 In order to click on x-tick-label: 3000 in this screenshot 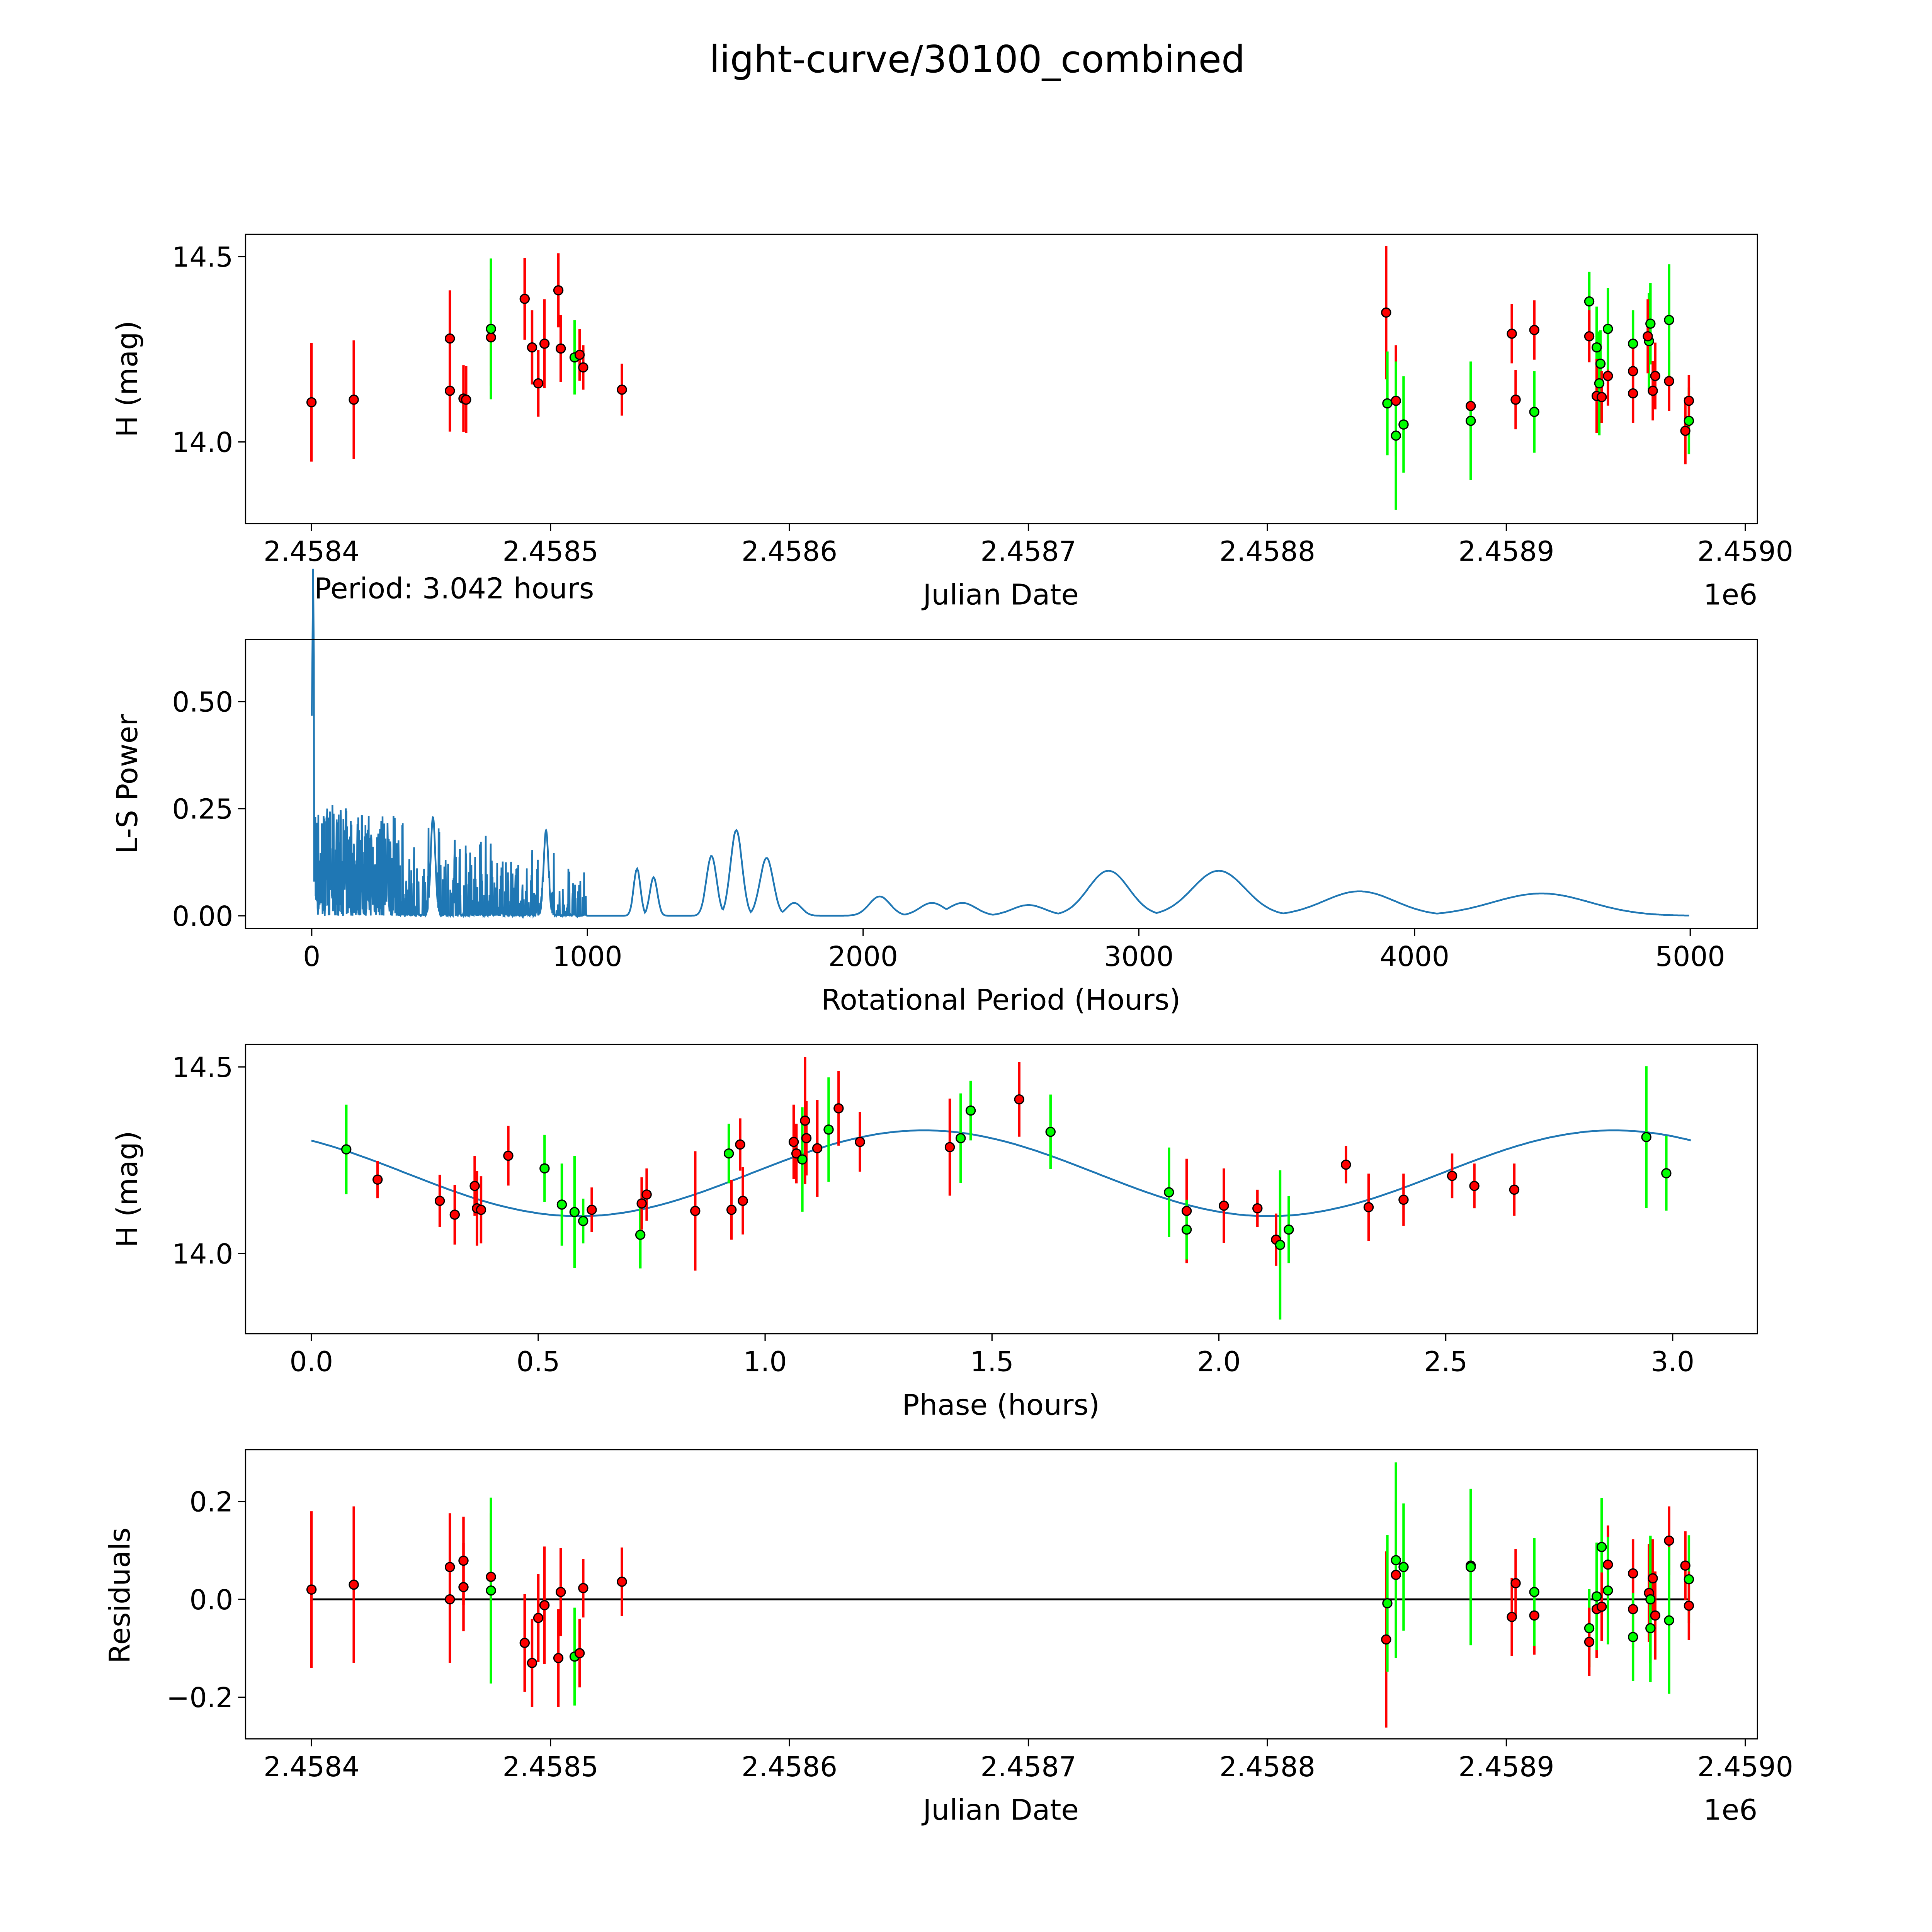, I will do `click(1139, 956)`.